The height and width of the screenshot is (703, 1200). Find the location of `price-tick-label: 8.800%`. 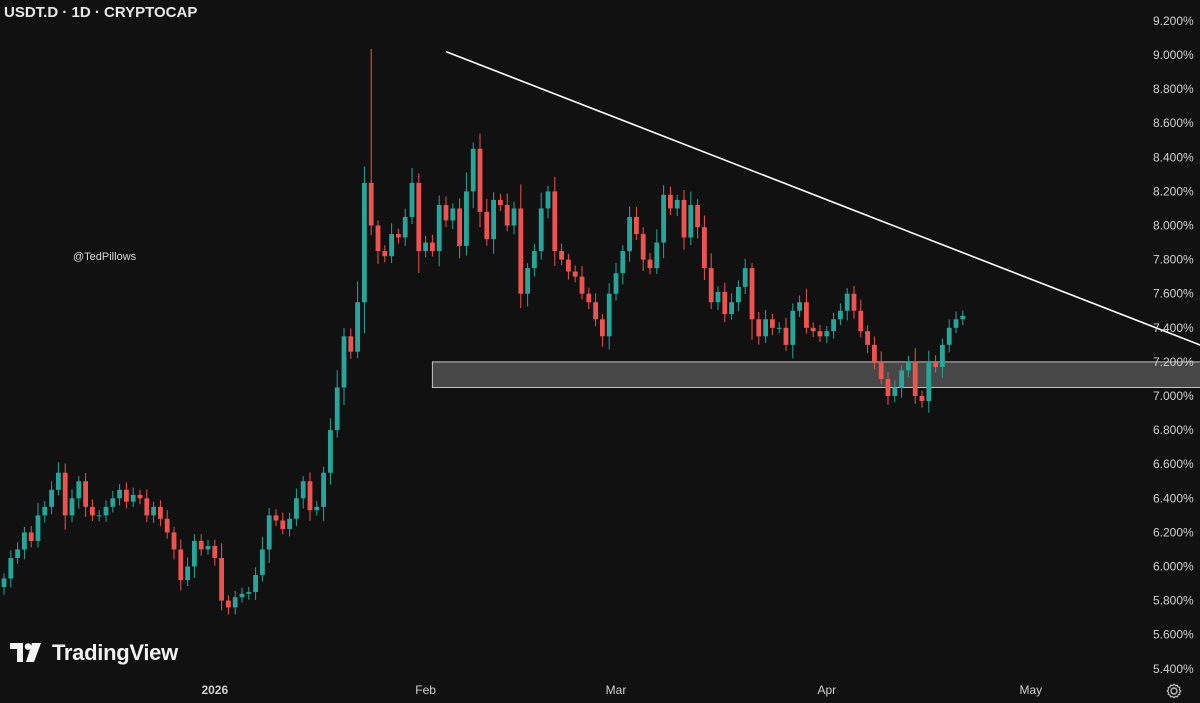

price-tick-label: 8.800% is located at coordinates (1173, 89).